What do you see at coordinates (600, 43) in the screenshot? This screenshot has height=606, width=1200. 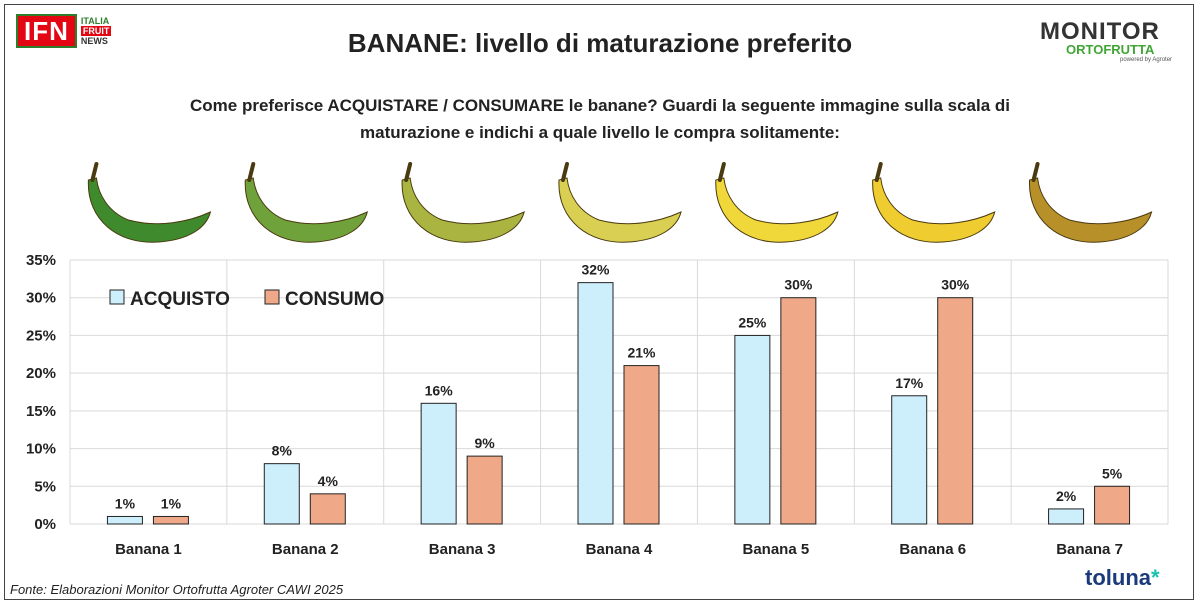 I see `chart-title: BANANE: livello di maturazione preferito` at bounding box center [600, 43].